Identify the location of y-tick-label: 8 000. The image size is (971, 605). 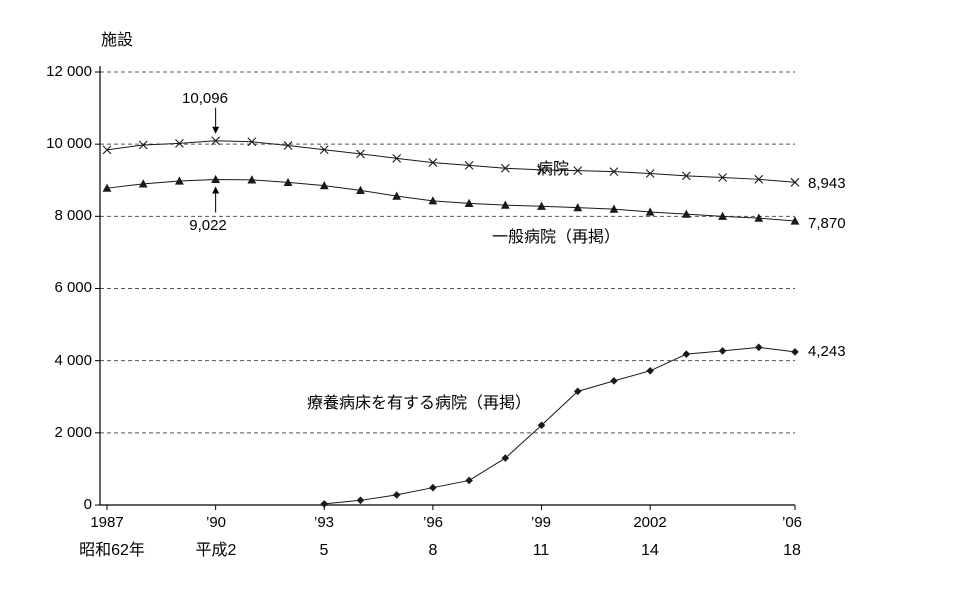
(73, 215).